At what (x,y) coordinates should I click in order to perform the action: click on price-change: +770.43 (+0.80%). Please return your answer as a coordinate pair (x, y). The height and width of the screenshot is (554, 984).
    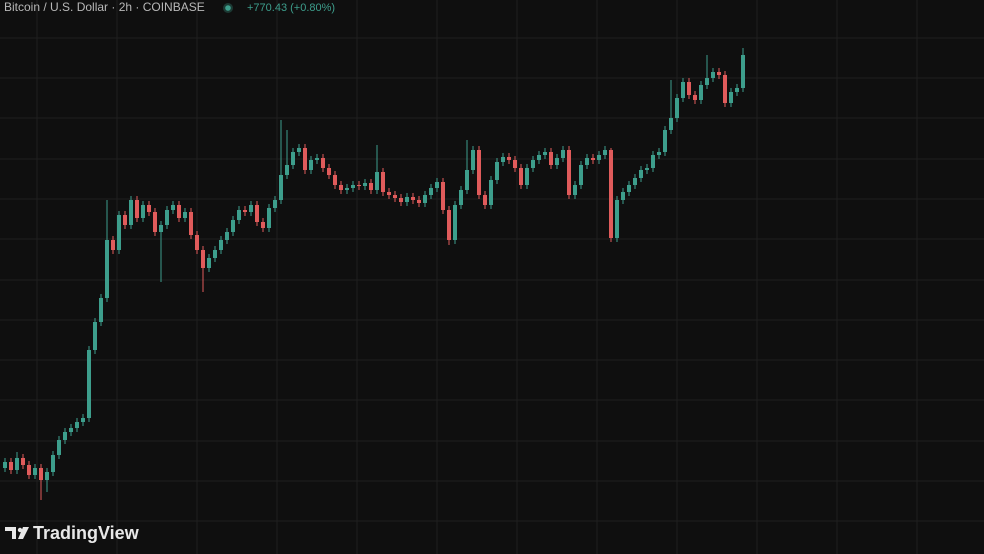
    Looking at the image, I should click on (291, 8).